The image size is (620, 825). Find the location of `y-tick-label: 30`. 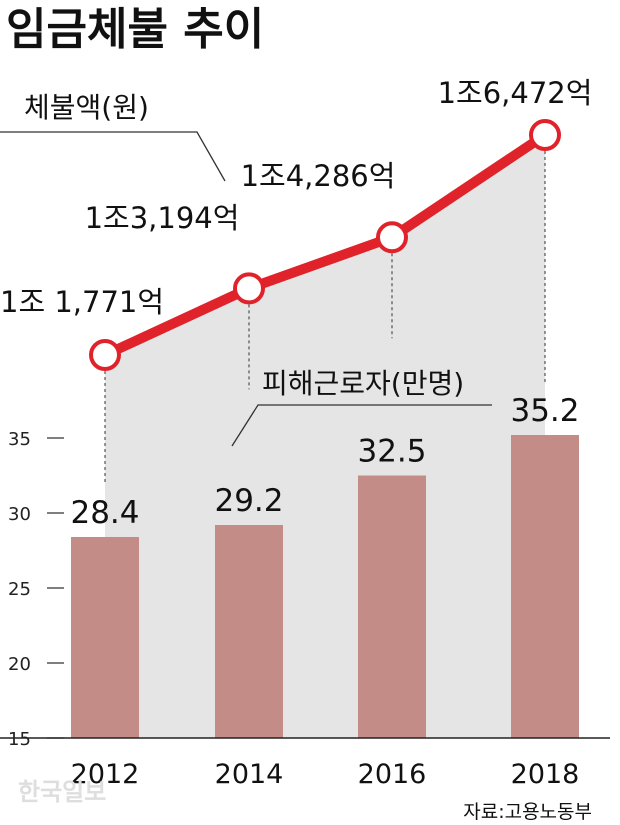

y-tick-label: 30 is located at coordinates (19, 514).